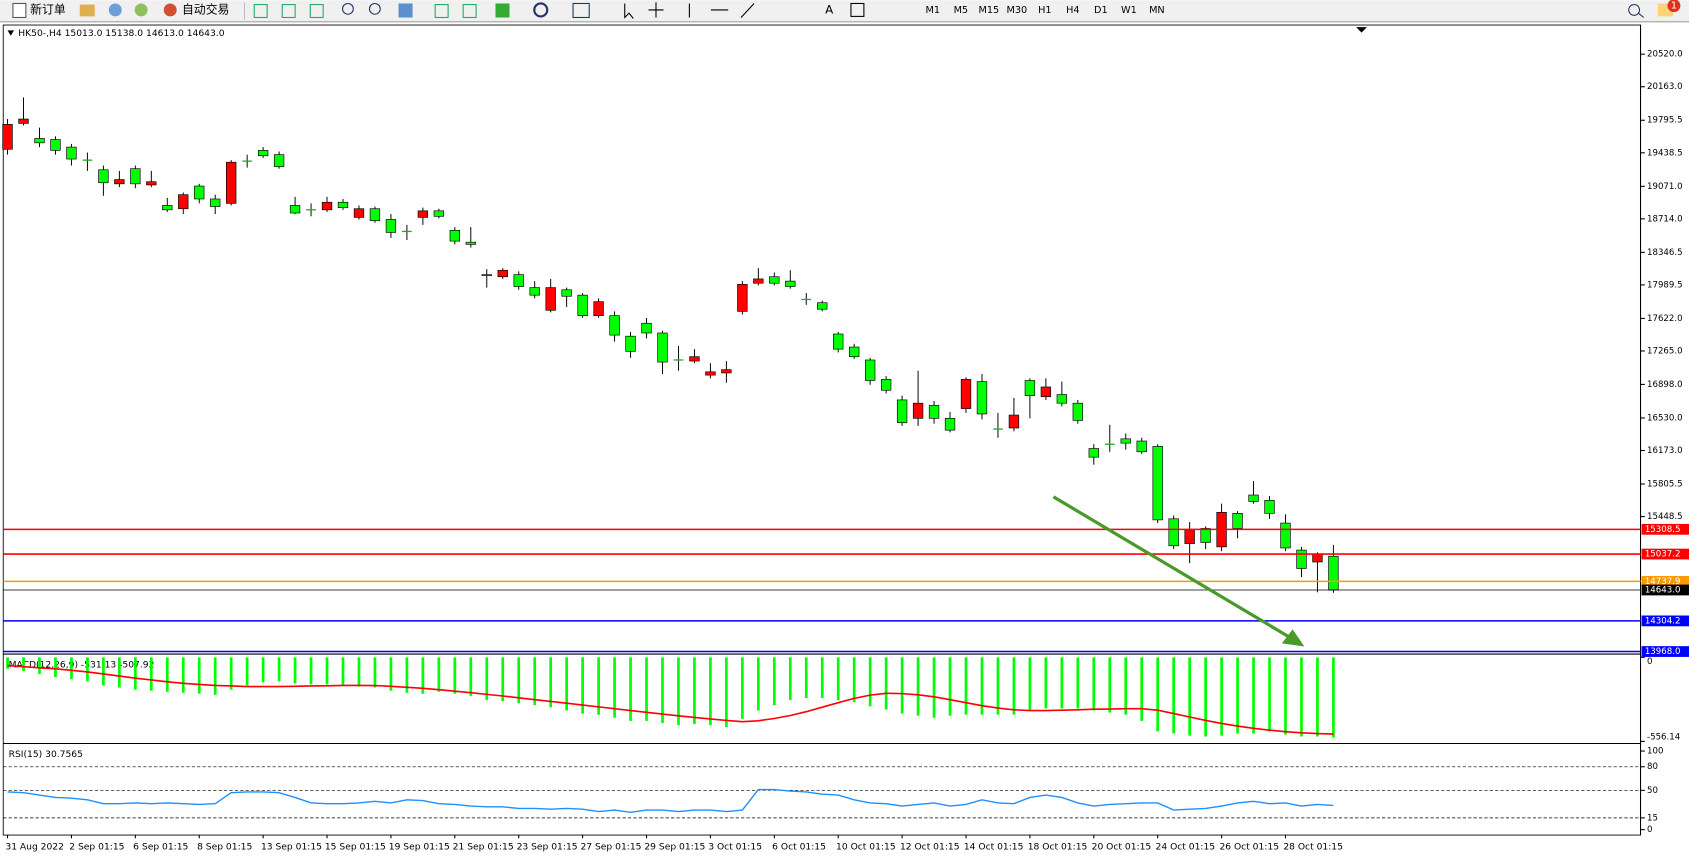 This screenshot has height=859, width=1689. Describe the element at coordinates (405, 10) in the screenshot. I see `tile-icon` at that location.